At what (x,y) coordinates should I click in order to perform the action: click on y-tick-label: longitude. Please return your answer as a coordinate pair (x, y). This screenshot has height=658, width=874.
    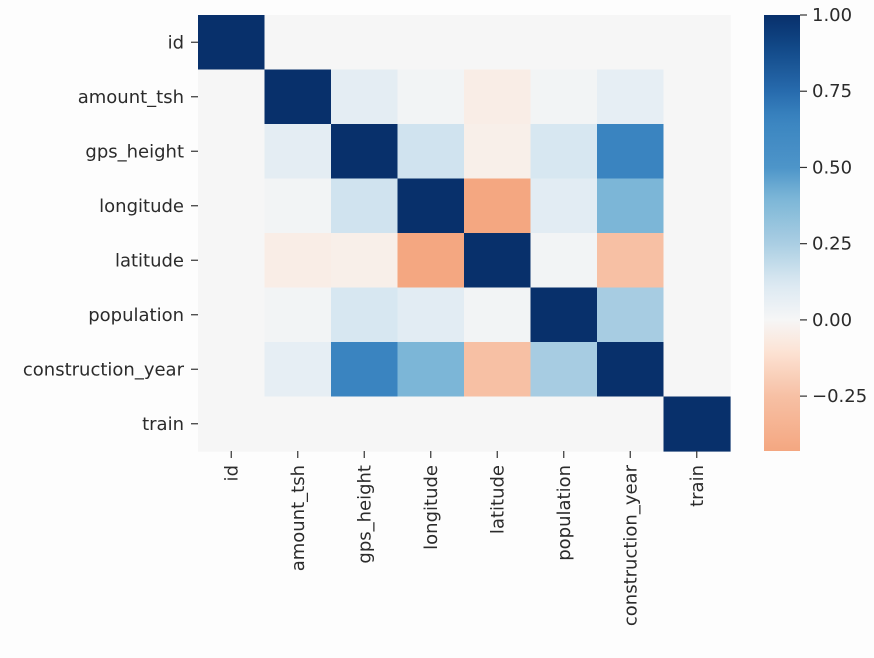
    Looking at the image, I should click on (141, 206).